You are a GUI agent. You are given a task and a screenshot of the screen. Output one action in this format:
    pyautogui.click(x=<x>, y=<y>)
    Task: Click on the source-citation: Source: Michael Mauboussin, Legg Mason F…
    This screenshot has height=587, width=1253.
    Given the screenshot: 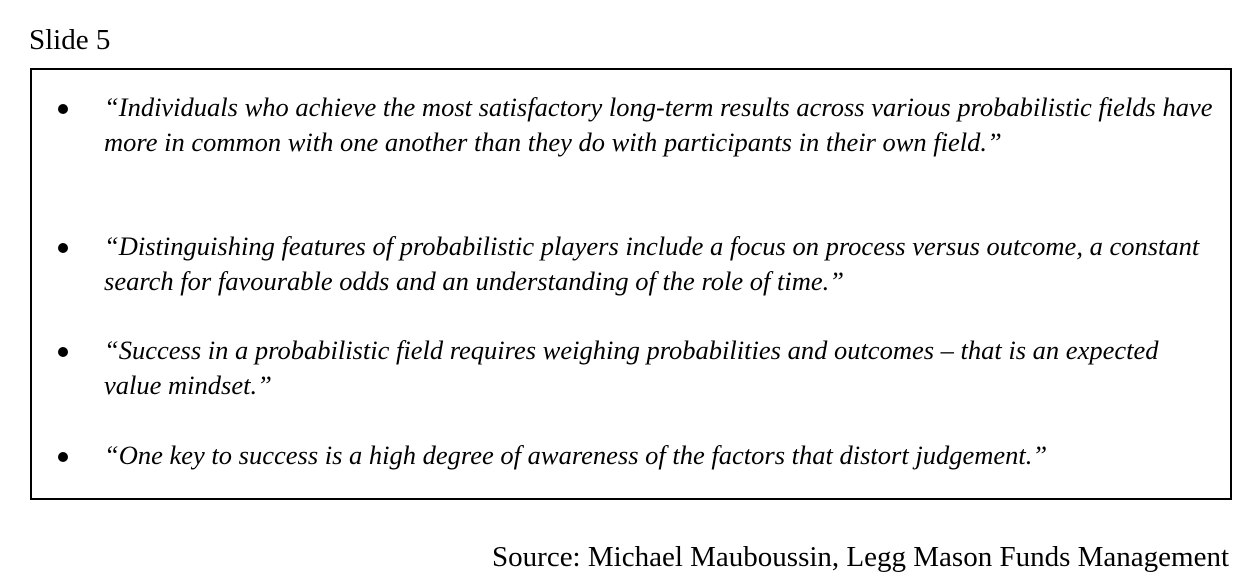 What is the action you would take?
    pyautogui.click(x=860, y=557)
    